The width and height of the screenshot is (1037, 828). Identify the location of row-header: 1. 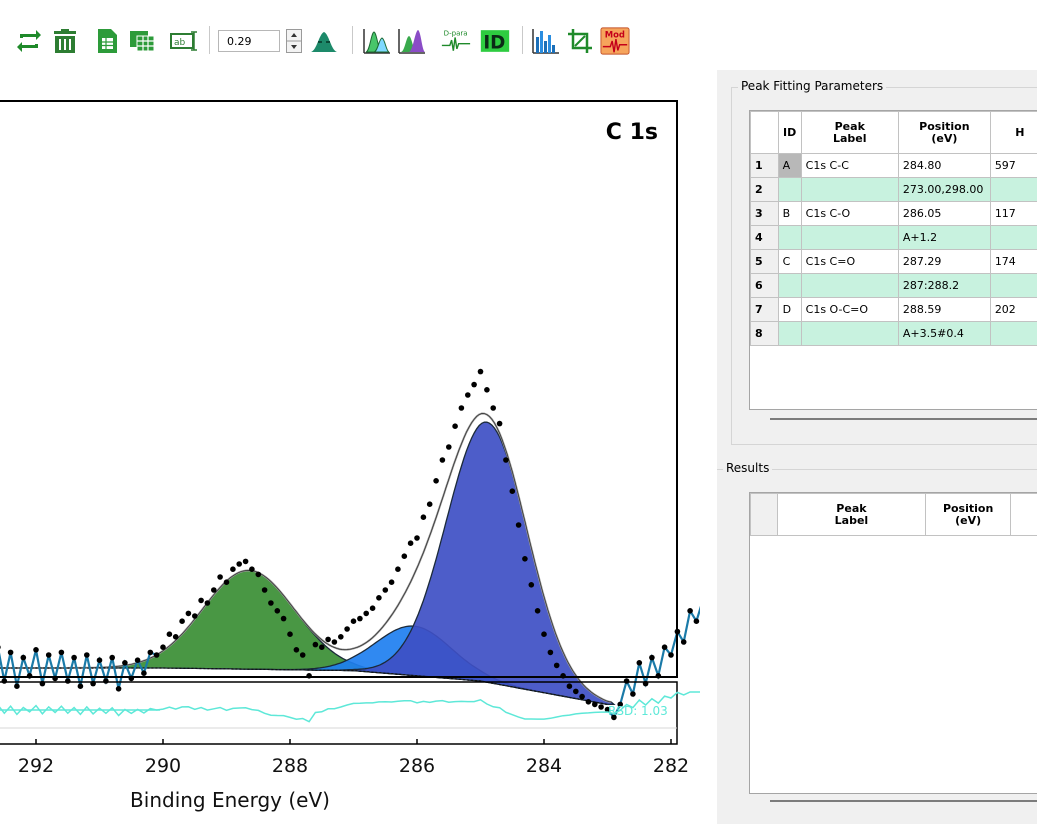
(765, 166).